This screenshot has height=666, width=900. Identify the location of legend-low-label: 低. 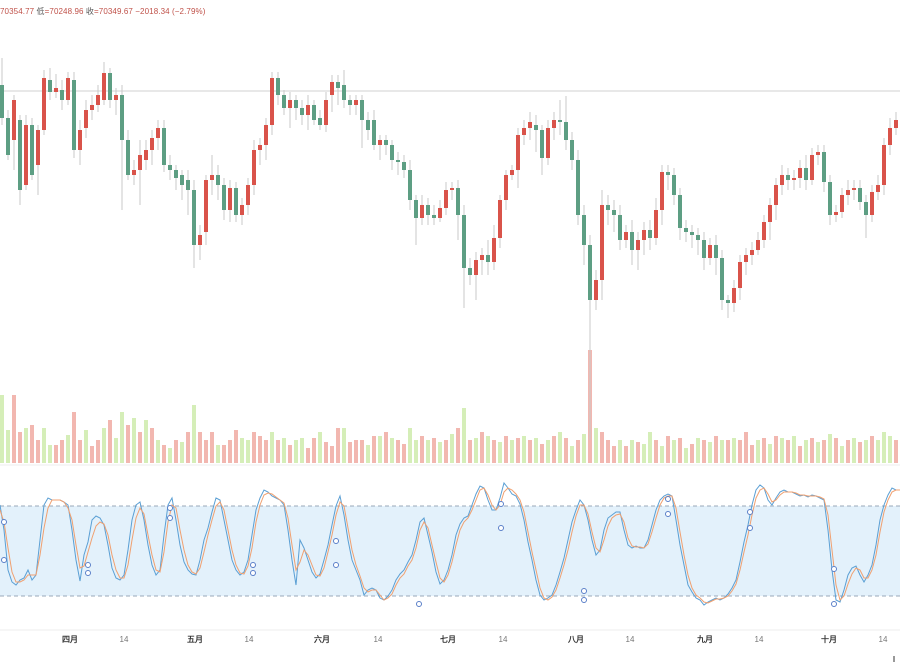
(40, 11).